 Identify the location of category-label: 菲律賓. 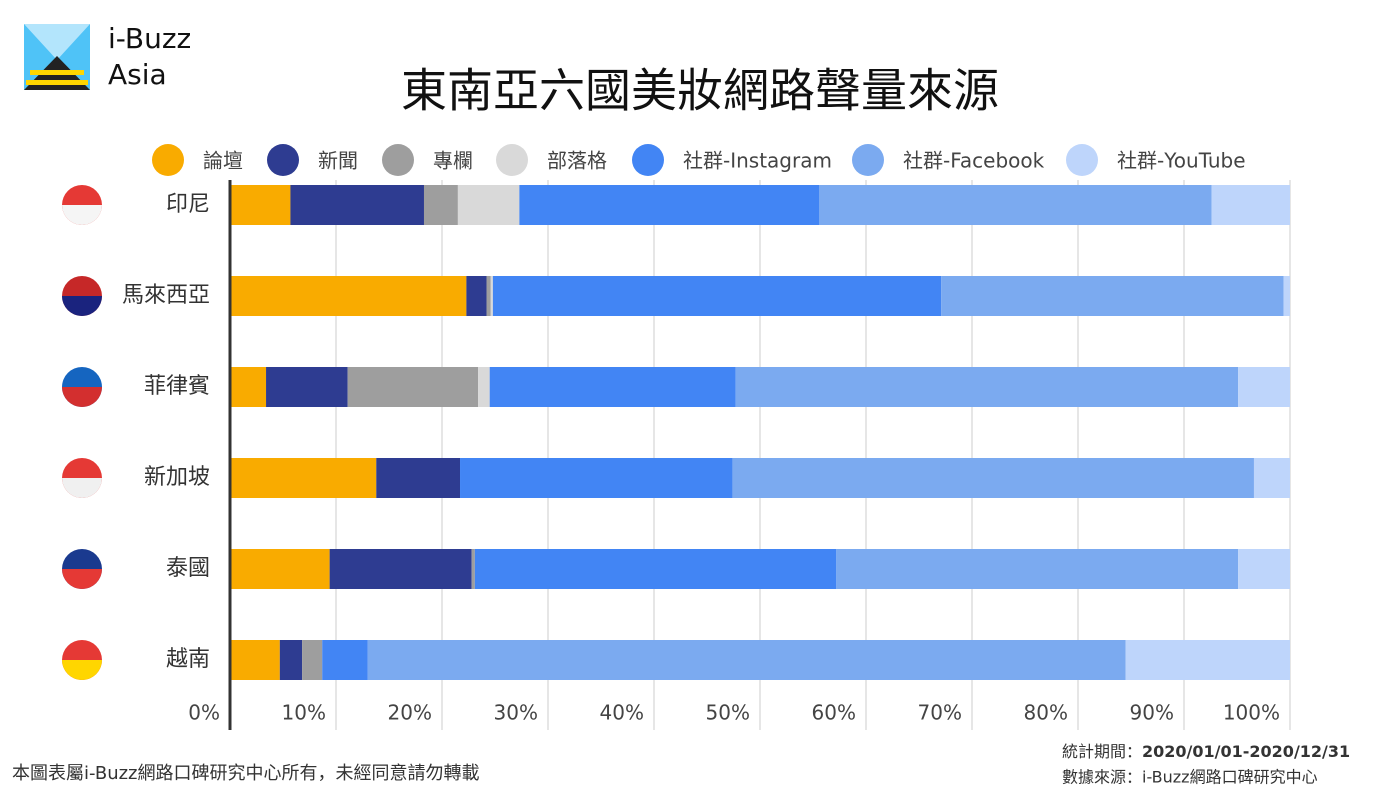
(177, 386).